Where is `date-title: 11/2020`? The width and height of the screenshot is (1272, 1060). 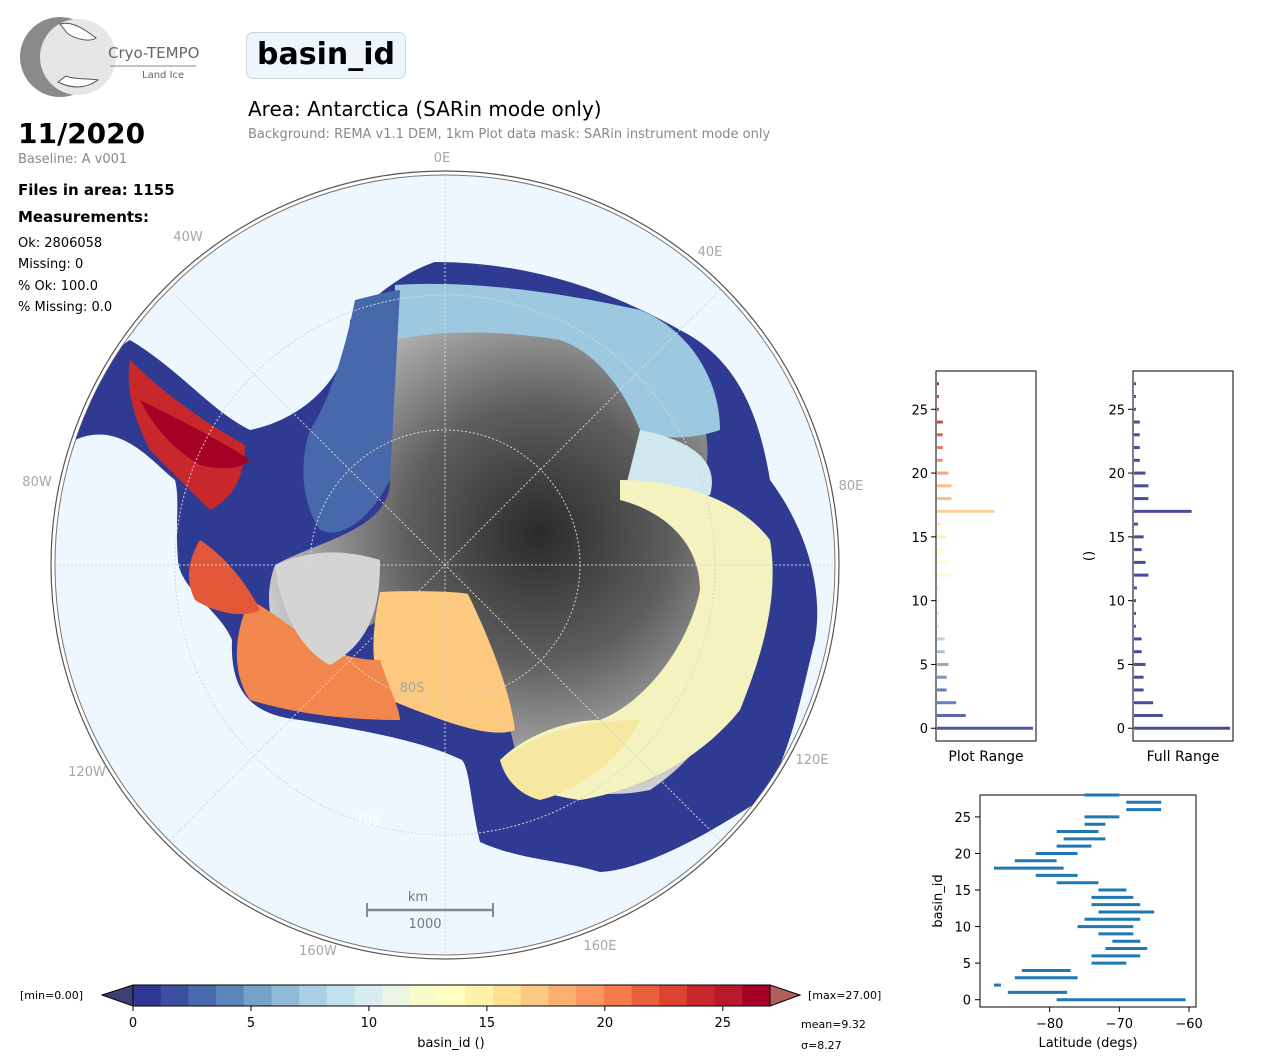
date-title: 11/2020 is located at coordinates (82, 133).